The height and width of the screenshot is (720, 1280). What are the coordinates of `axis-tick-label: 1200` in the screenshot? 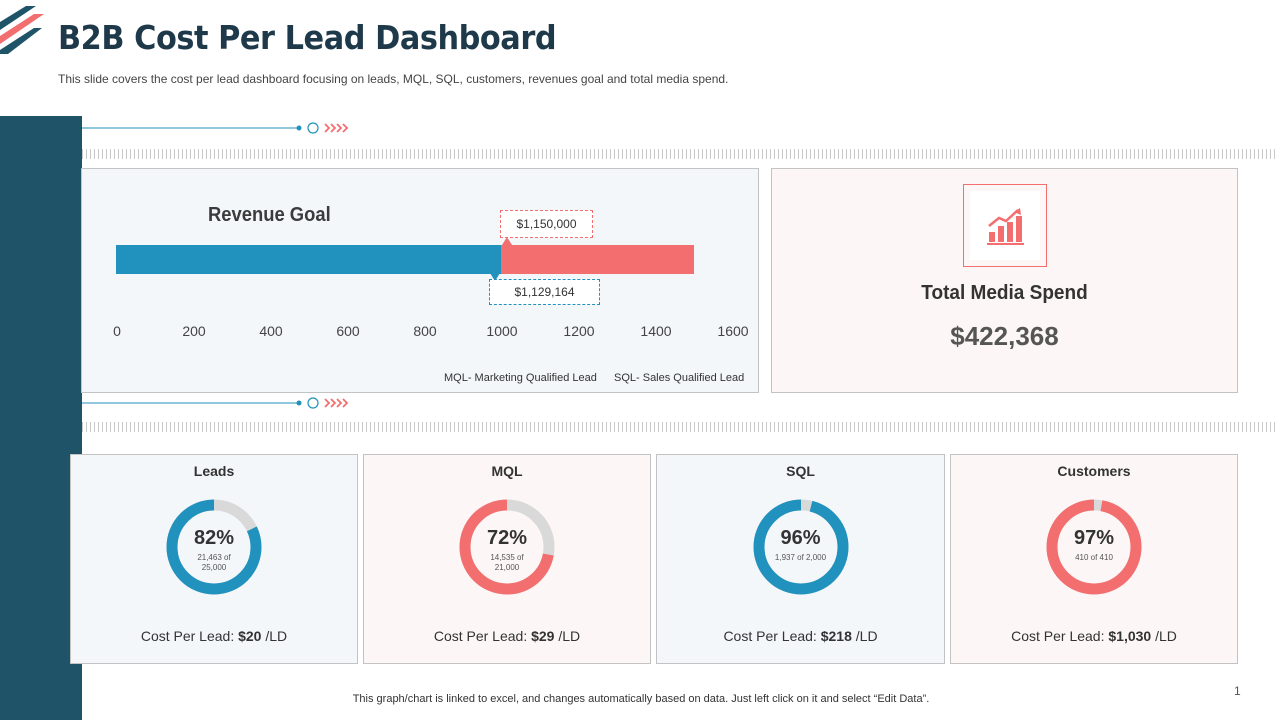 It's located at (579, 331).